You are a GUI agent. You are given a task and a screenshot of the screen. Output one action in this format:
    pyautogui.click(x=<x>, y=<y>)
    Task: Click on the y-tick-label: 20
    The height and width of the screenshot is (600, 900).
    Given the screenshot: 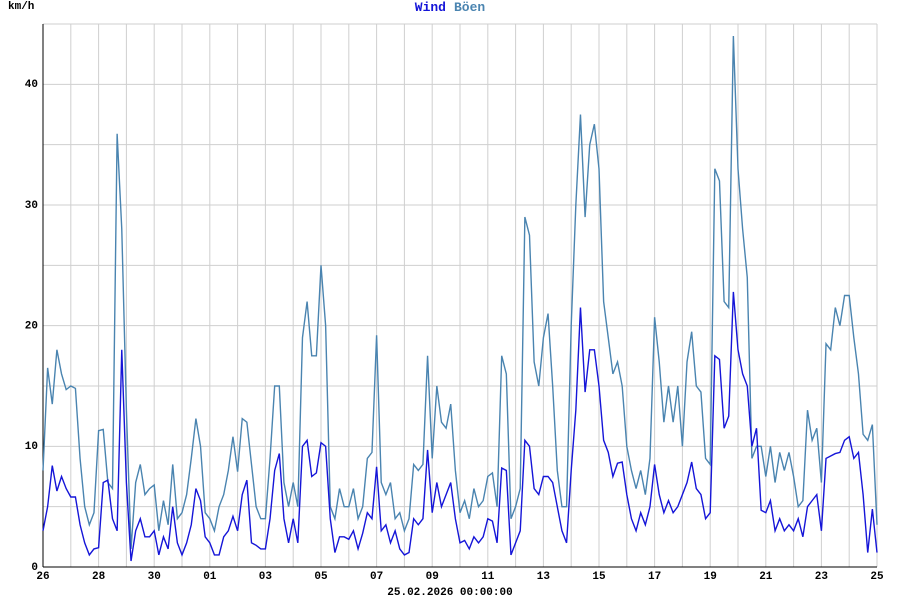 What is the action you would take?
    pyautogui.click(x=31, y=327)
    